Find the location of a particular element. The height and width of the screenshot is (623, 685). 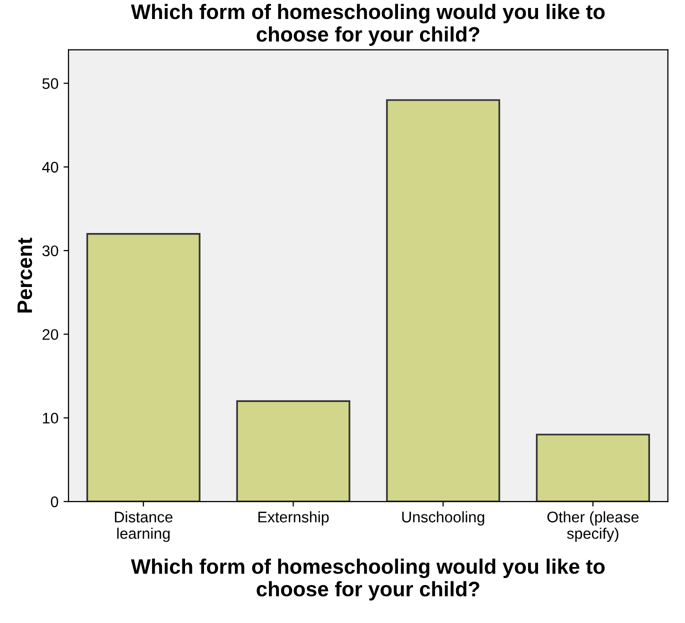

y-axis-title: Percent is located at coordinates (25, 275).